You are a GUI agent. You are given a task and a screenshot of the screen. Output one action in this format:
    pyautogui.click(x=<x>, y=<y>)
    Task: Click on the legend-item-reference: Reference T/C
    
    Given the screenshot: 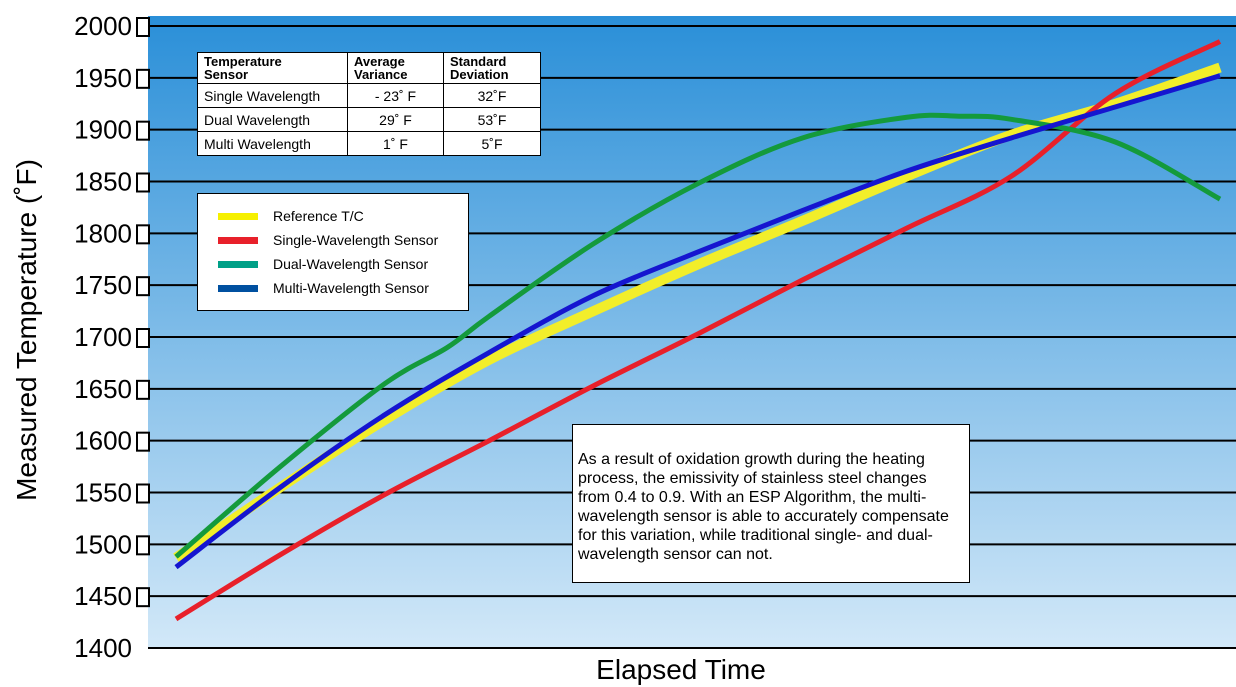 What is the action you would take?
    pyautogui.click(x=333, y=216)
    